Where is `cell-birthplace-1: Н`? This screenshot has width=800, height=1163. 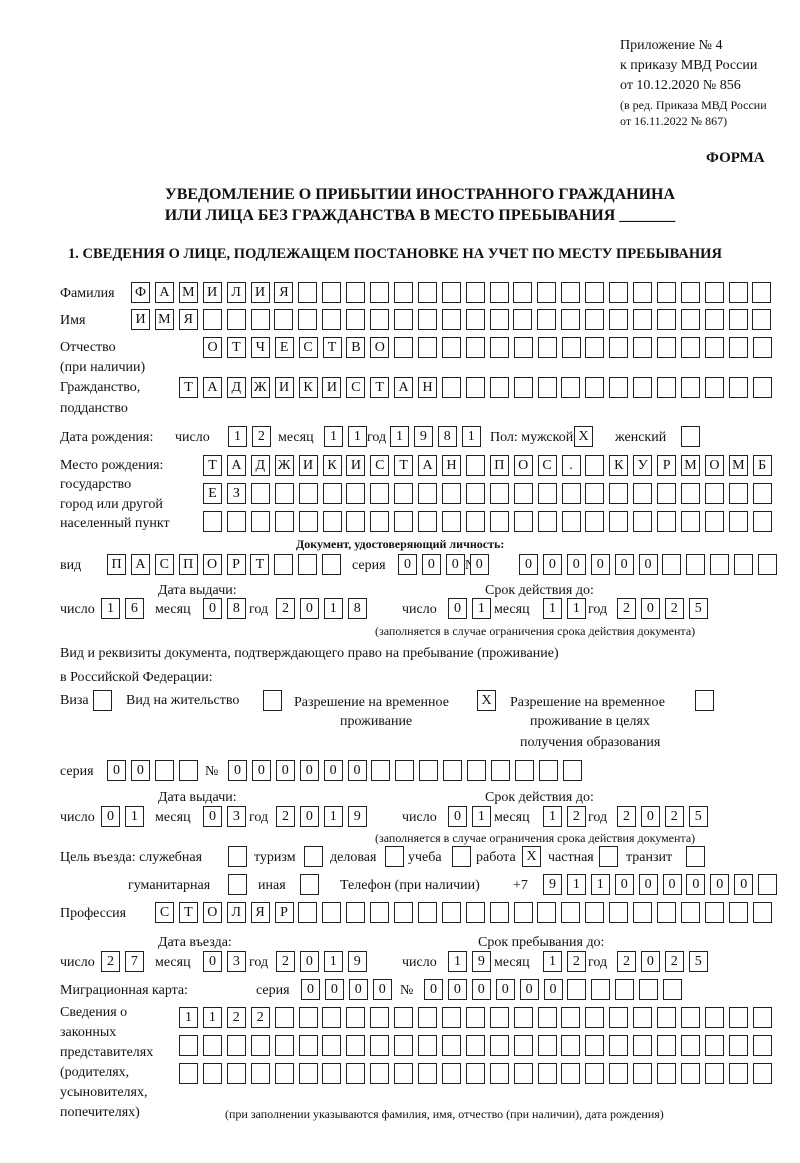
cell-birthplace-1: Н is located at coordinates (451, 465).